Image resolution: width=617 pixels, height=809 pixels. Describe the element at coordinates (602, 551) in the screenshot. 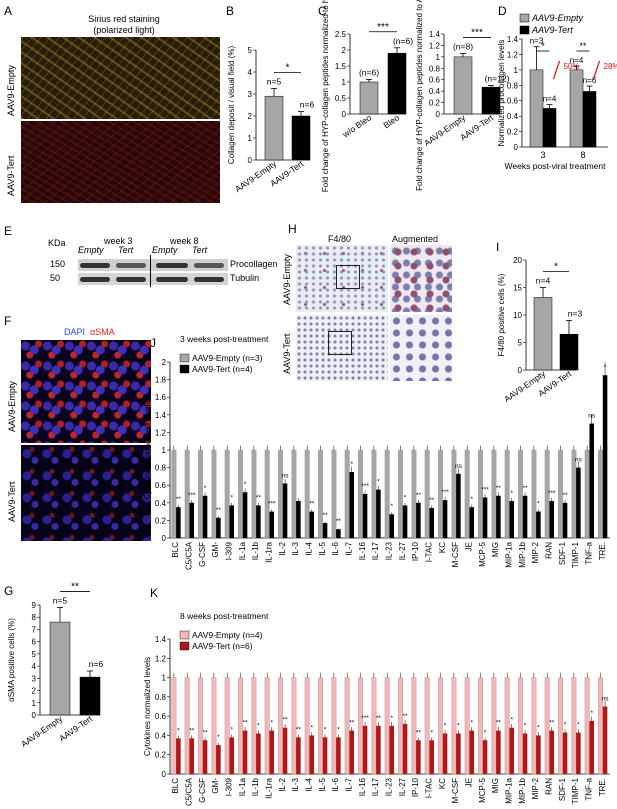

I see `J-xtick-label-32: TRE.` at that location.